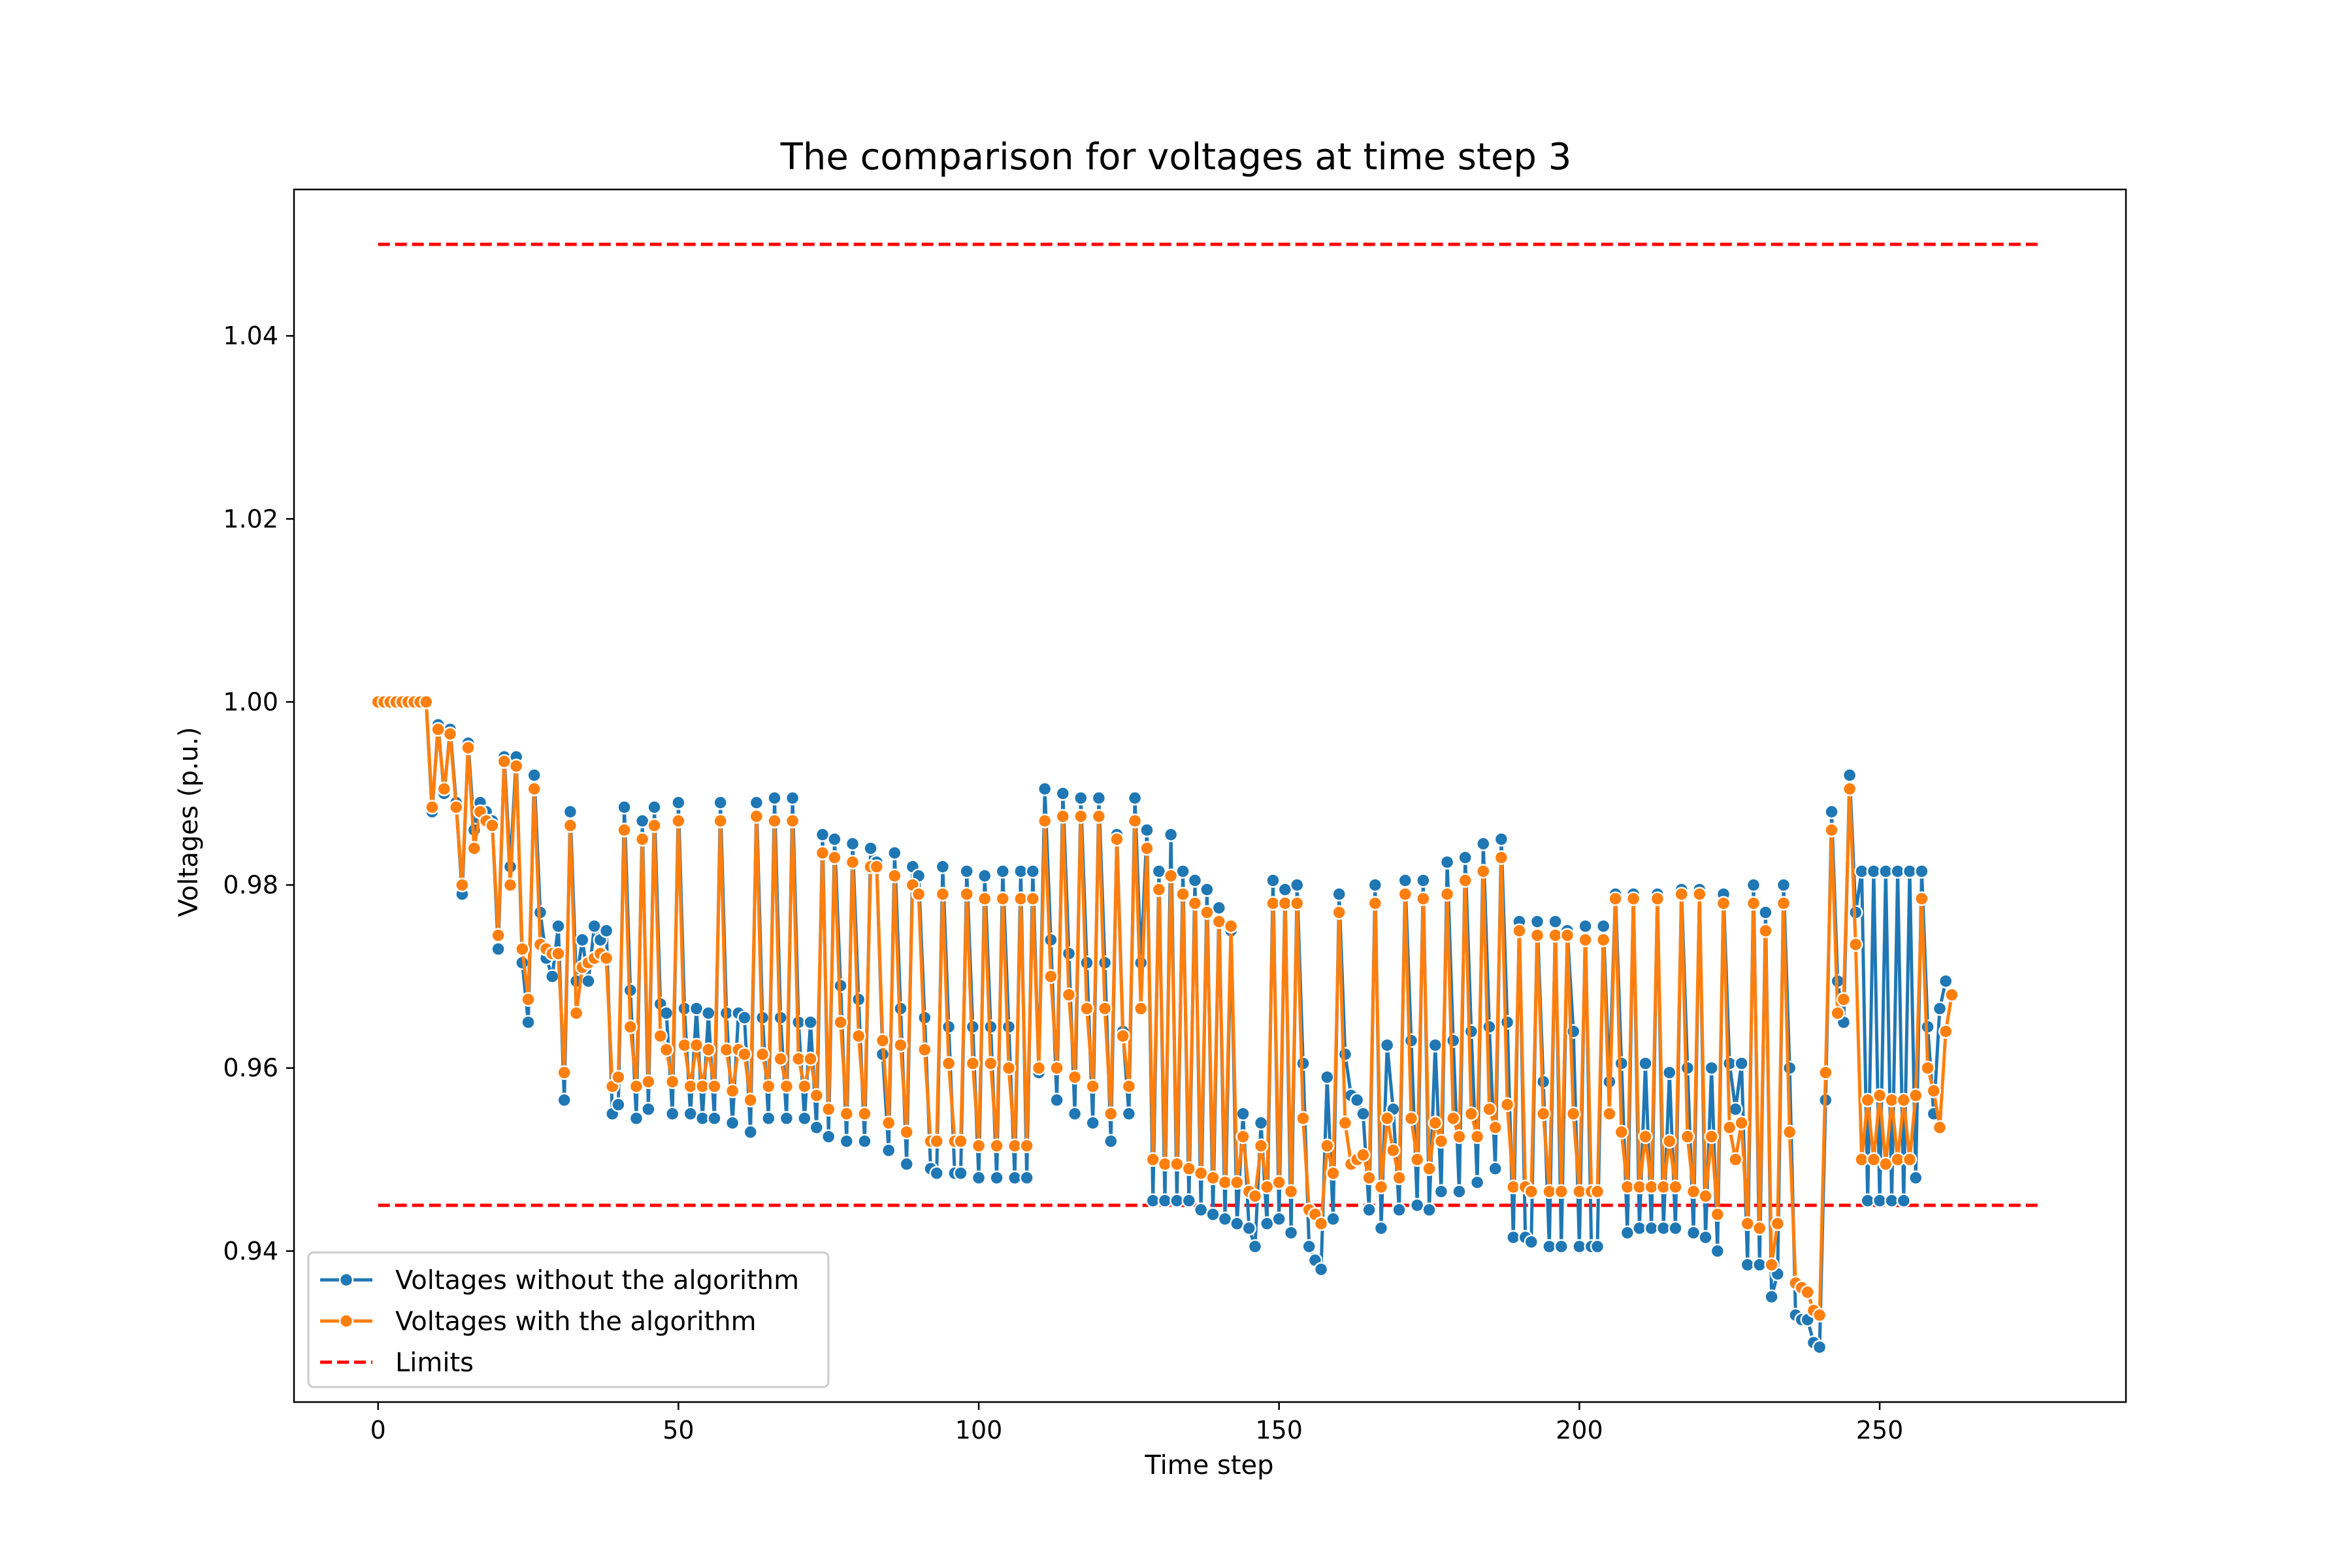 The image size is (2352, 1568). What do you see at coordinates (1880, 1430) in the screenshot?
I see `x-tick-label: 250` at bounding box center [1880, 1430].